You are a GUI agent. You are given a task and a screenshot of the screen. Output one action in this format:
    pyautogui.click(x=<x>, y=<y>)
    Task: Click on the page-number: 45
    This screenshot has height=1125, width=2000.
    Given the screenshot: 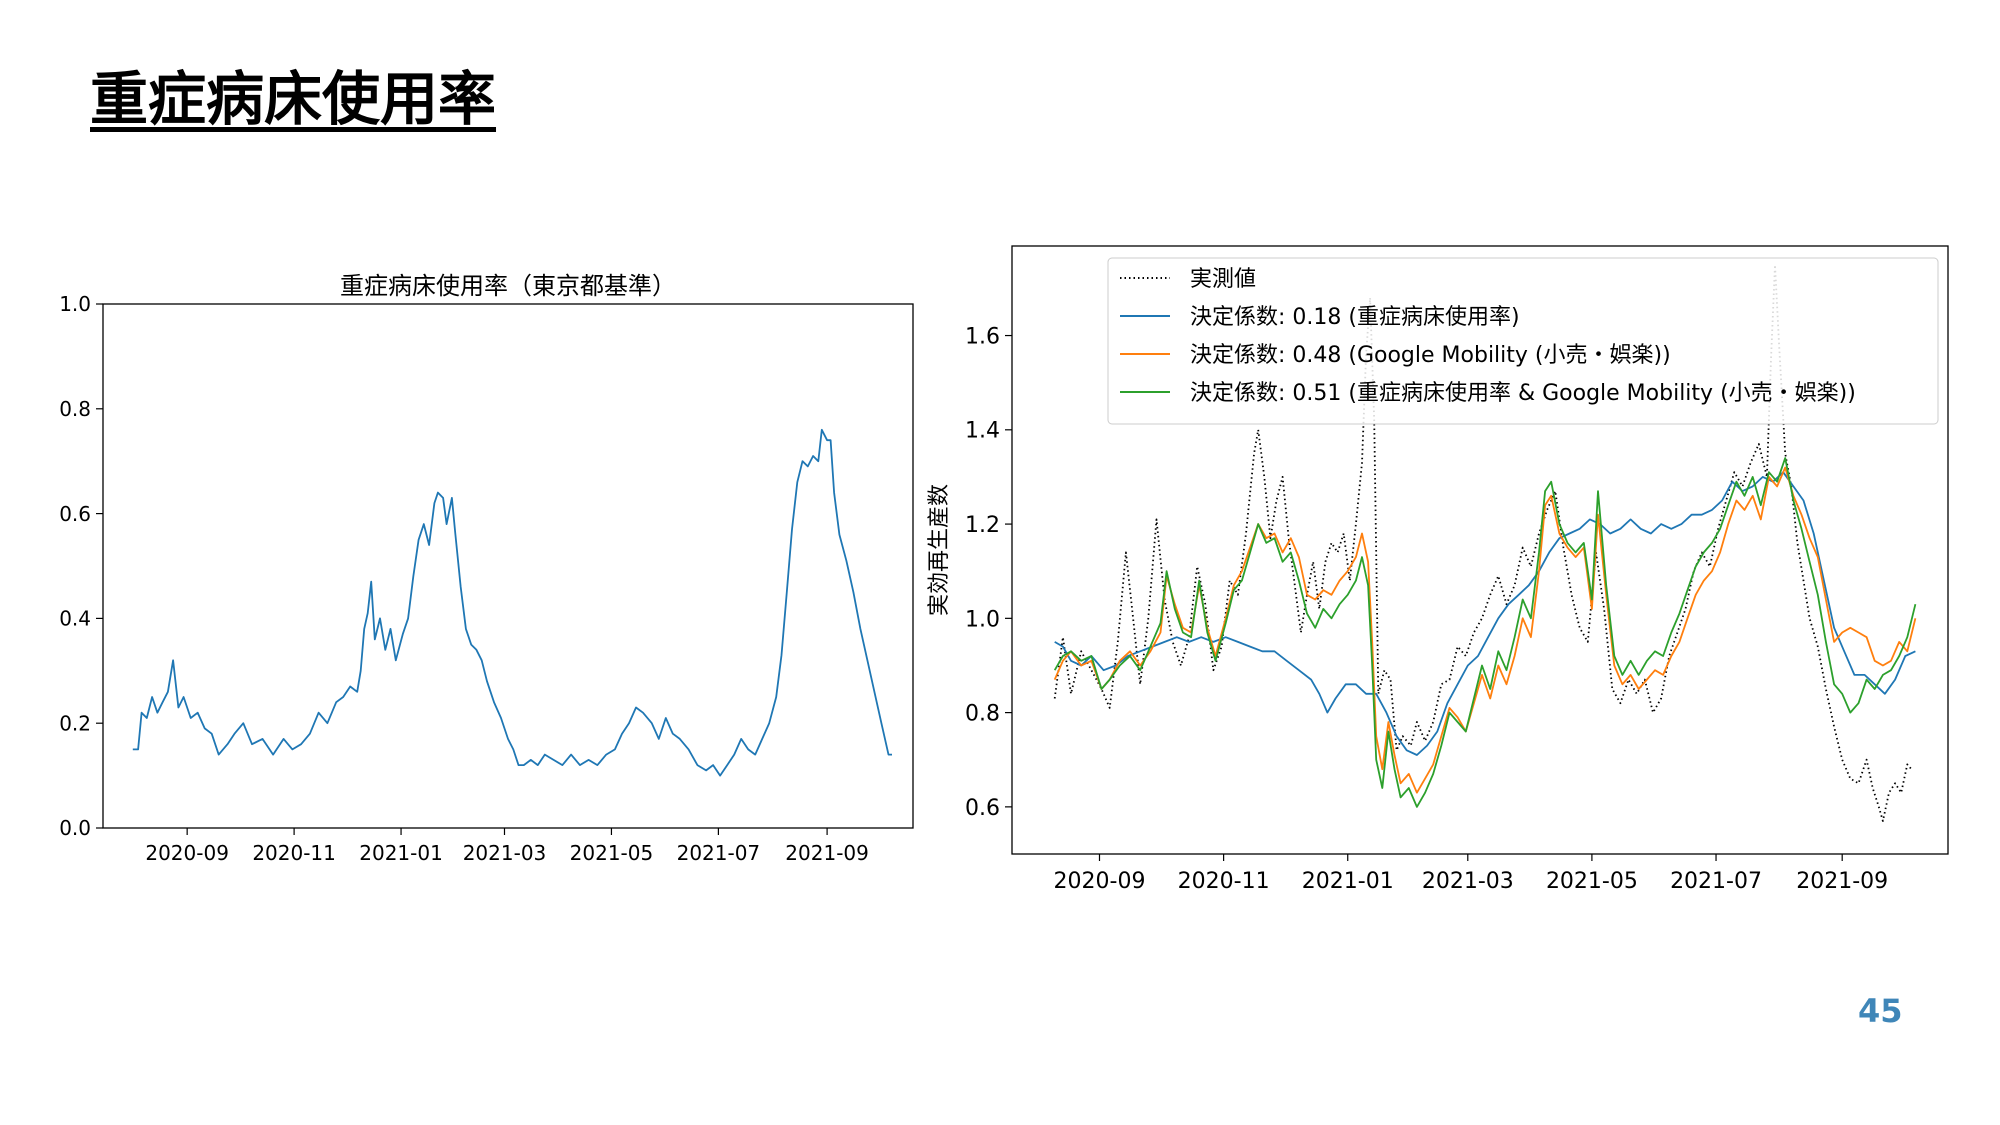 What is the action you would take?
    pyautogui.click(x=1880, y=1011)
    